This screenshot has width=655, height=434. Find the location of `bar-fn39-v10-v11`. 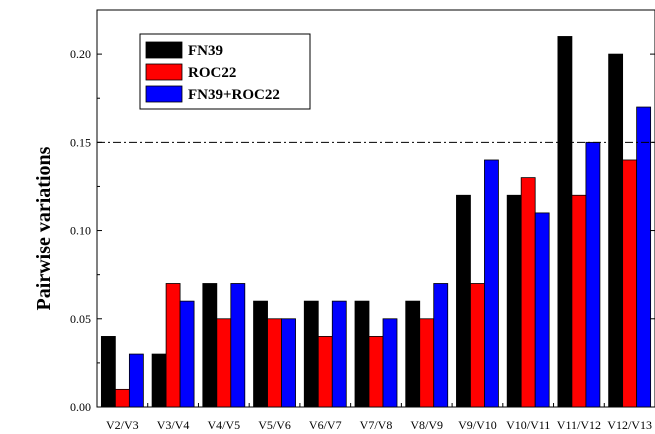

bar-fn39-v10-v11 is located at coordinates (514, 301).